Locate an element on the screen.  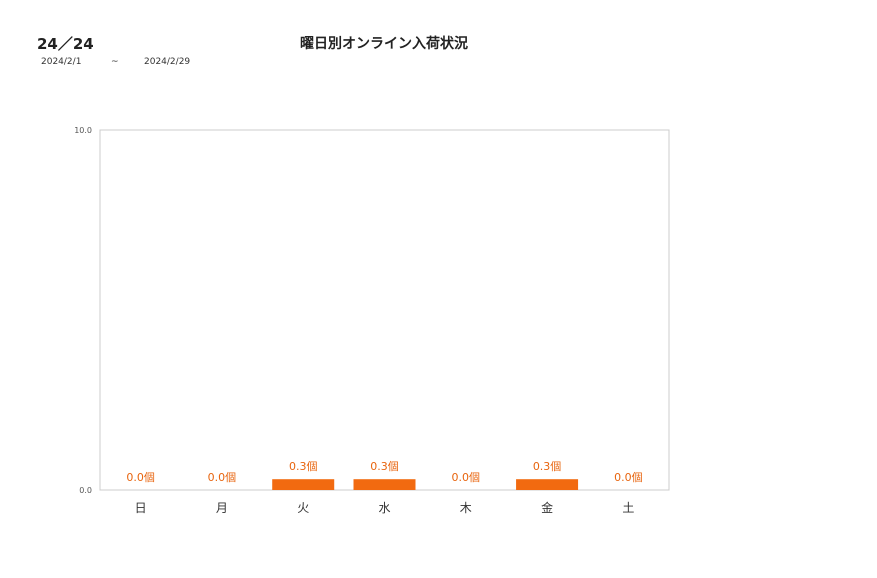
x-tick-label: 木 is located at coordinates (466, 508).